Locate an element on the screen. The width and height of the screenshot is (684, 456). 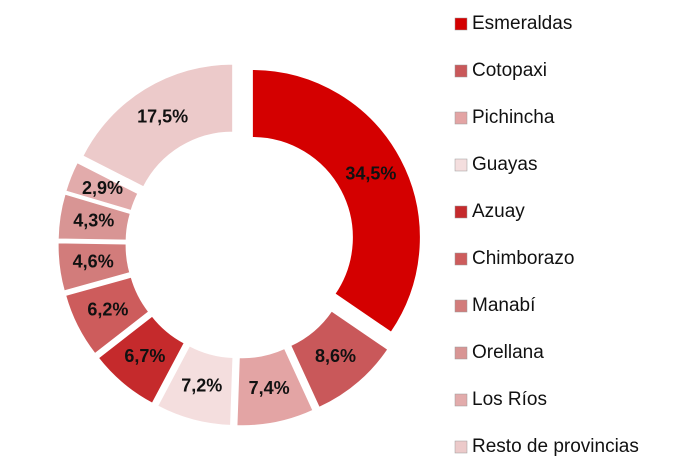
legend-label: Guayas is located at coordinates (504, 164).